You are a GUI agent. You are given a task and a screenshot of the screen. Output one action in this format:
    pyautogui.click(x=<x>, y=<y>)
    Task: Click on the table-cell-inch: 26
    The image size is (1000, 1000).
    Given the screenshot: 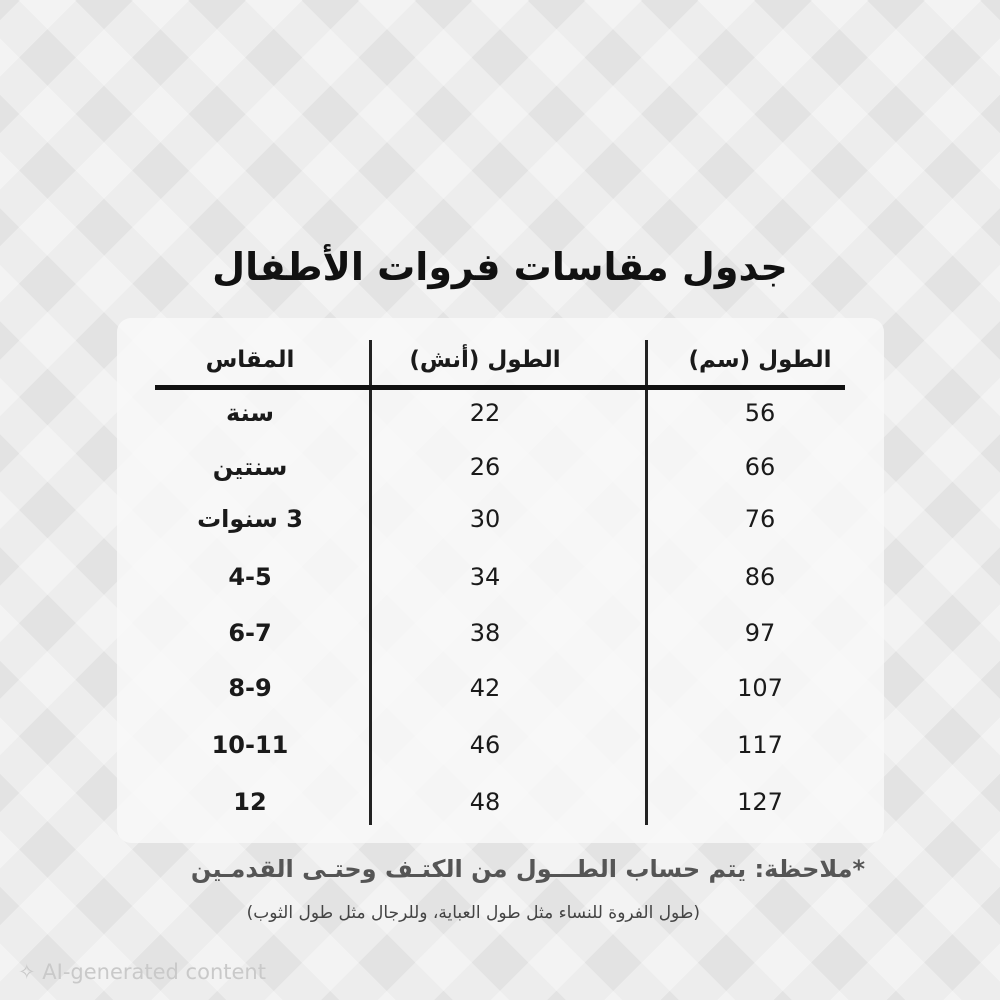 What is the action you would take?
    pyautogui.click(x=485, y=467)
    